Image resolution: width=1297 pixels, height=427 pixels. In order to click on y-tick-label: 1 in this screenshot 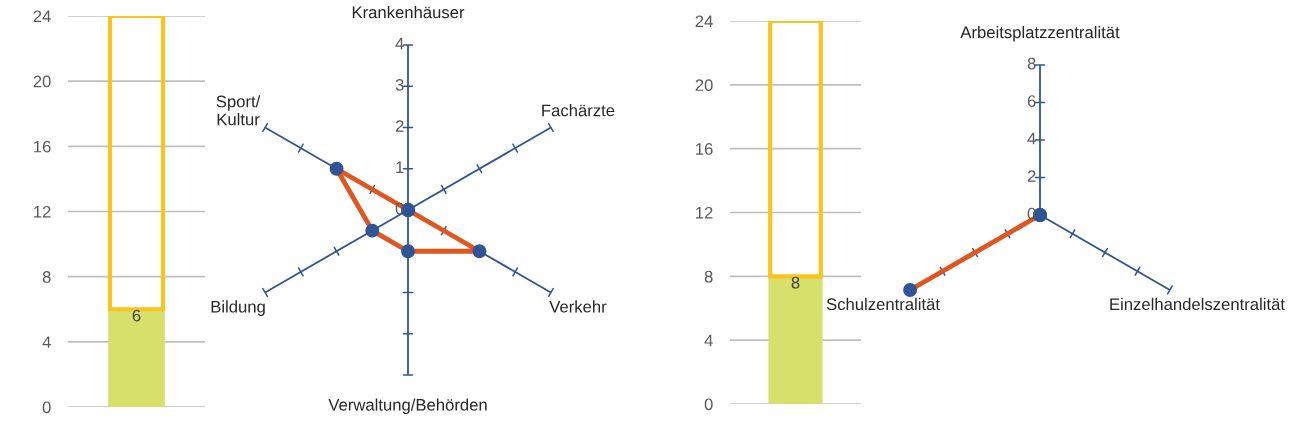, I will do `click(400, 167)`.